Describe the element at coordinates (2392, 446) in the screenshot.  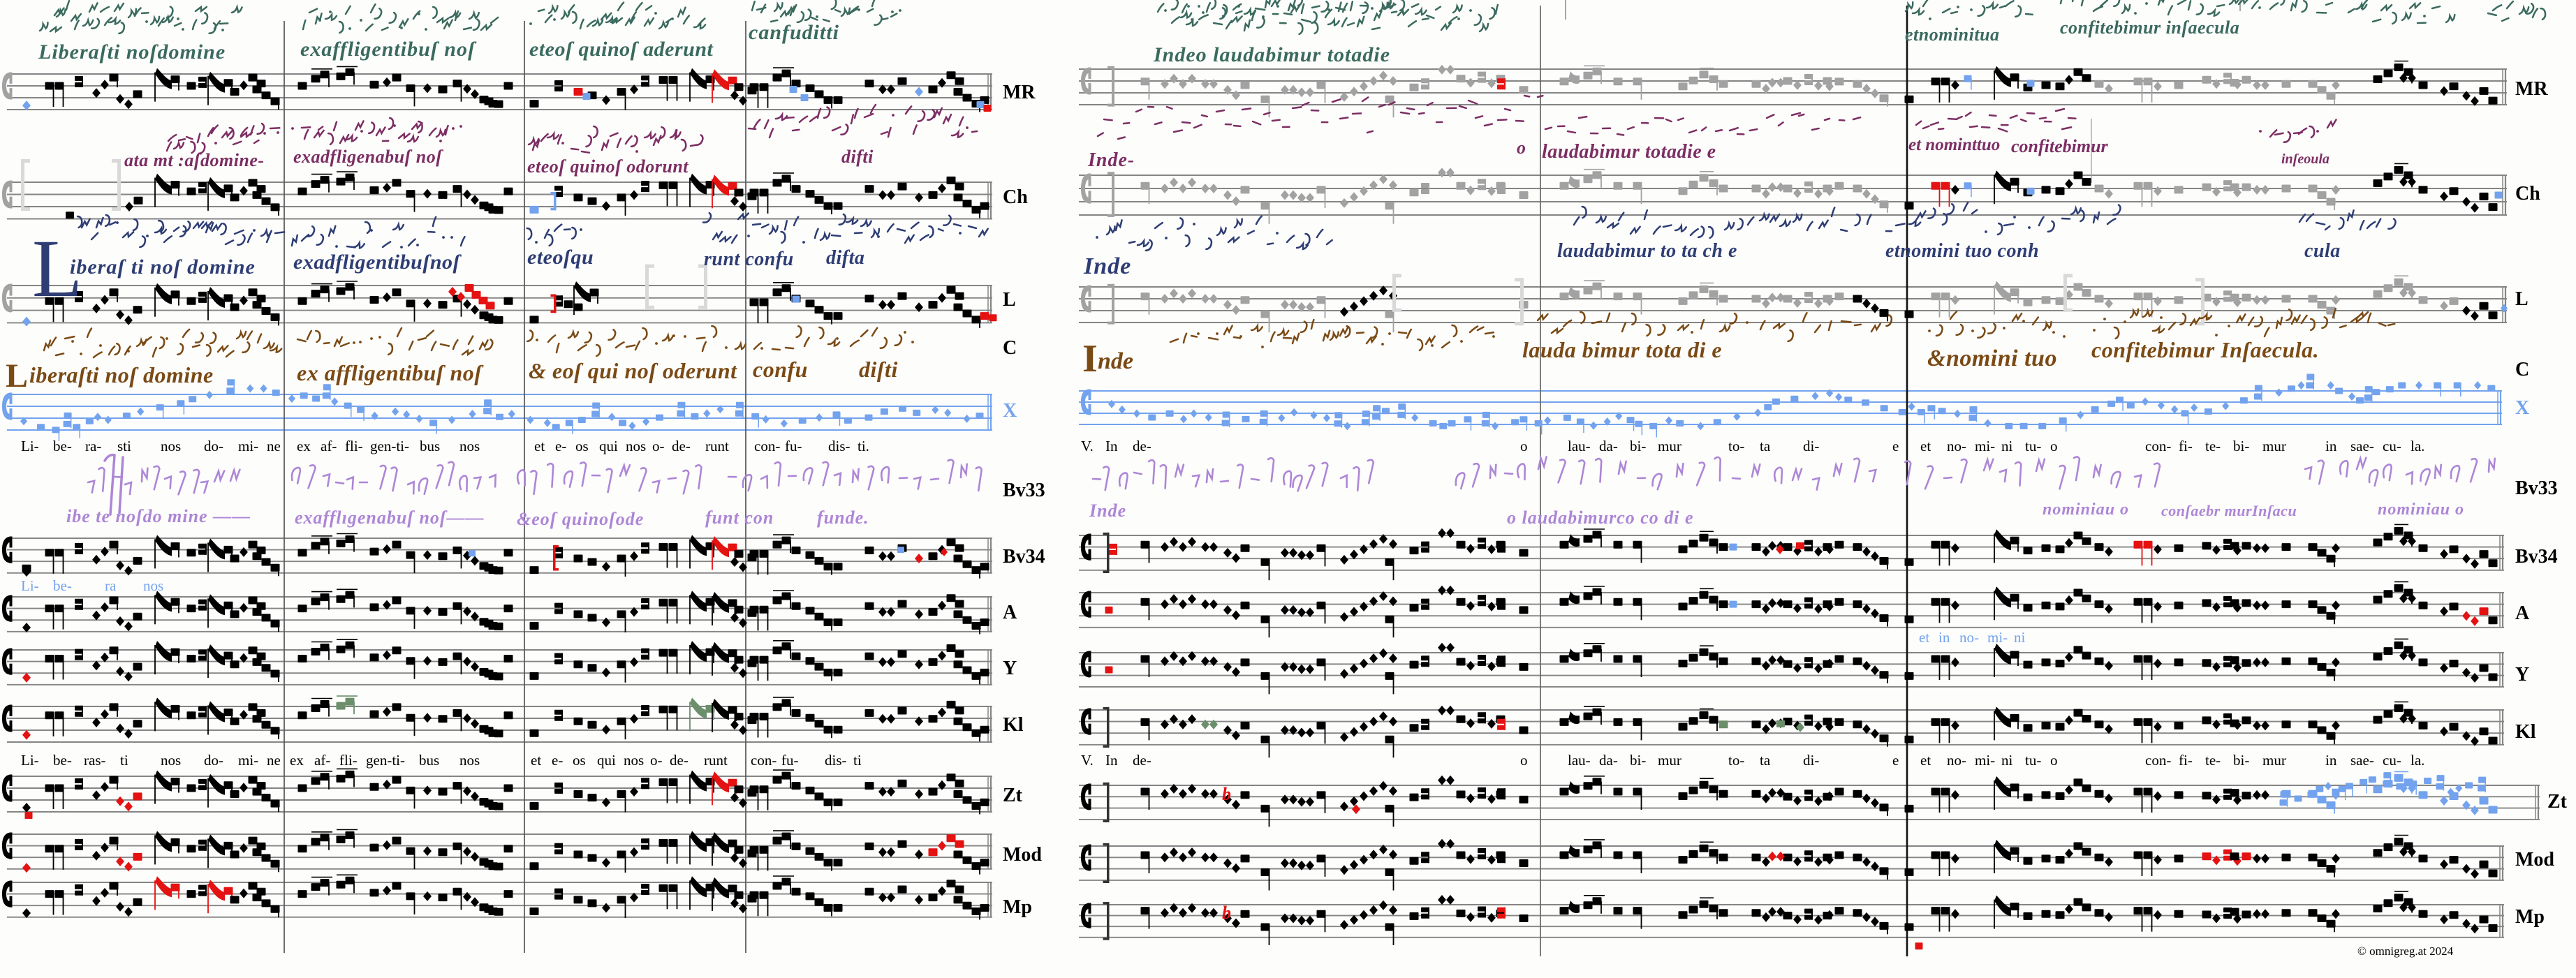
I see `svg-text: cu-` at that location.